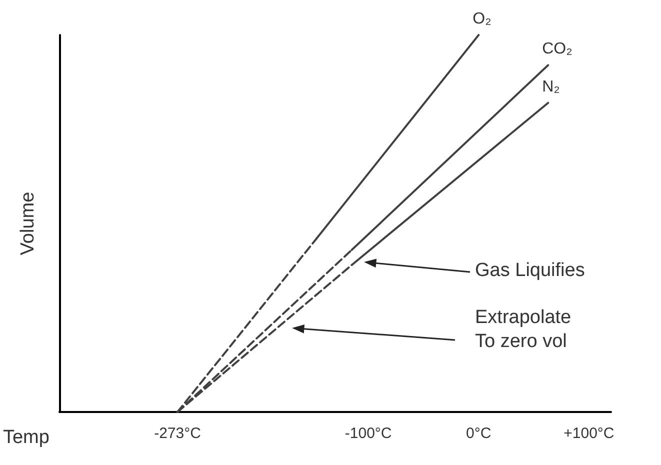  Describe the element at coordinates (479, 433) in the screenshot. I see `x-tick-label: 0°C` at that location.